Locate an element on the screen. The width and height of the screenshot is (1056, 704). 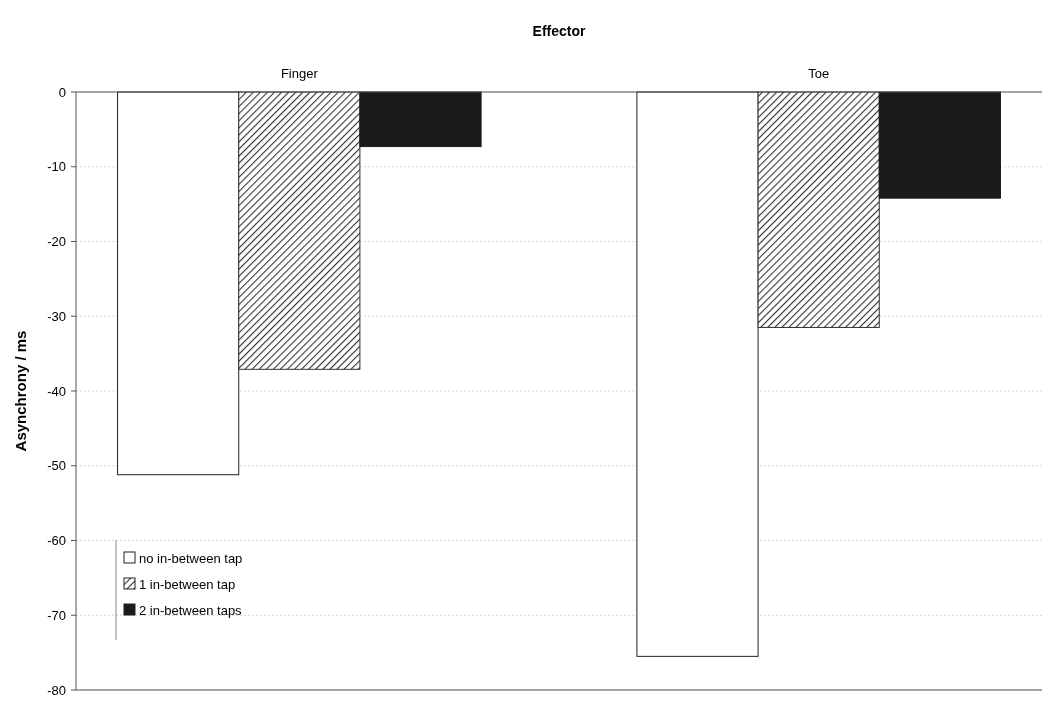
x-tick-label: Toe is located at coordinates (819, 73).